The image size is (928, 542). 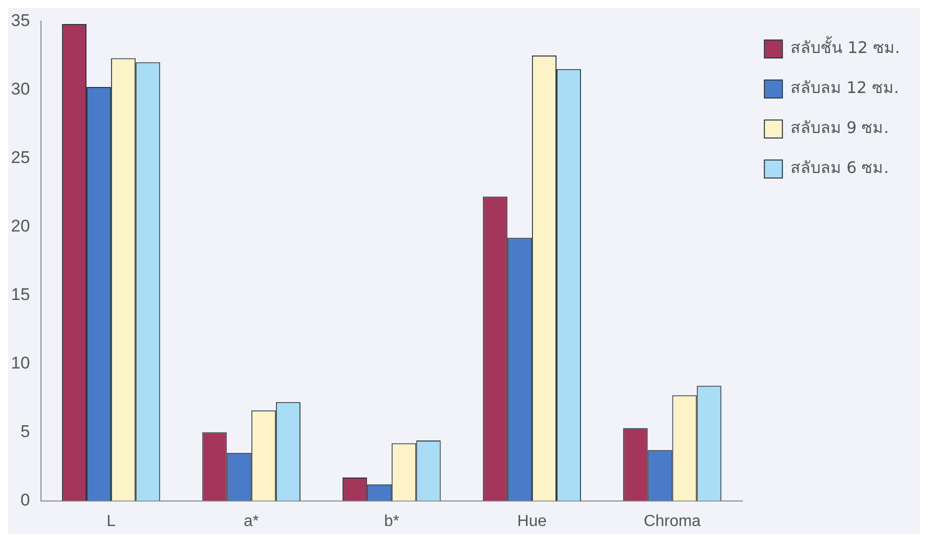 What do you see at coordinates (251, 521) in the screenshot?
I see `x-tick-label: a*` at bounding box center [251, 521].